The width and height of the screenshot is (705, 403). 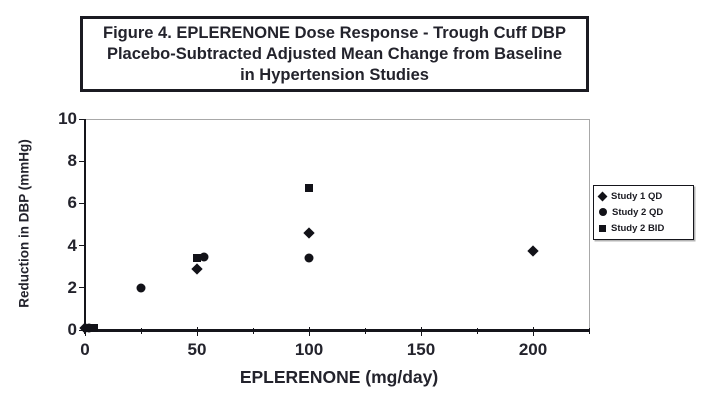 I want to click on x-tick-label: 50, so click(x=197, y=349).